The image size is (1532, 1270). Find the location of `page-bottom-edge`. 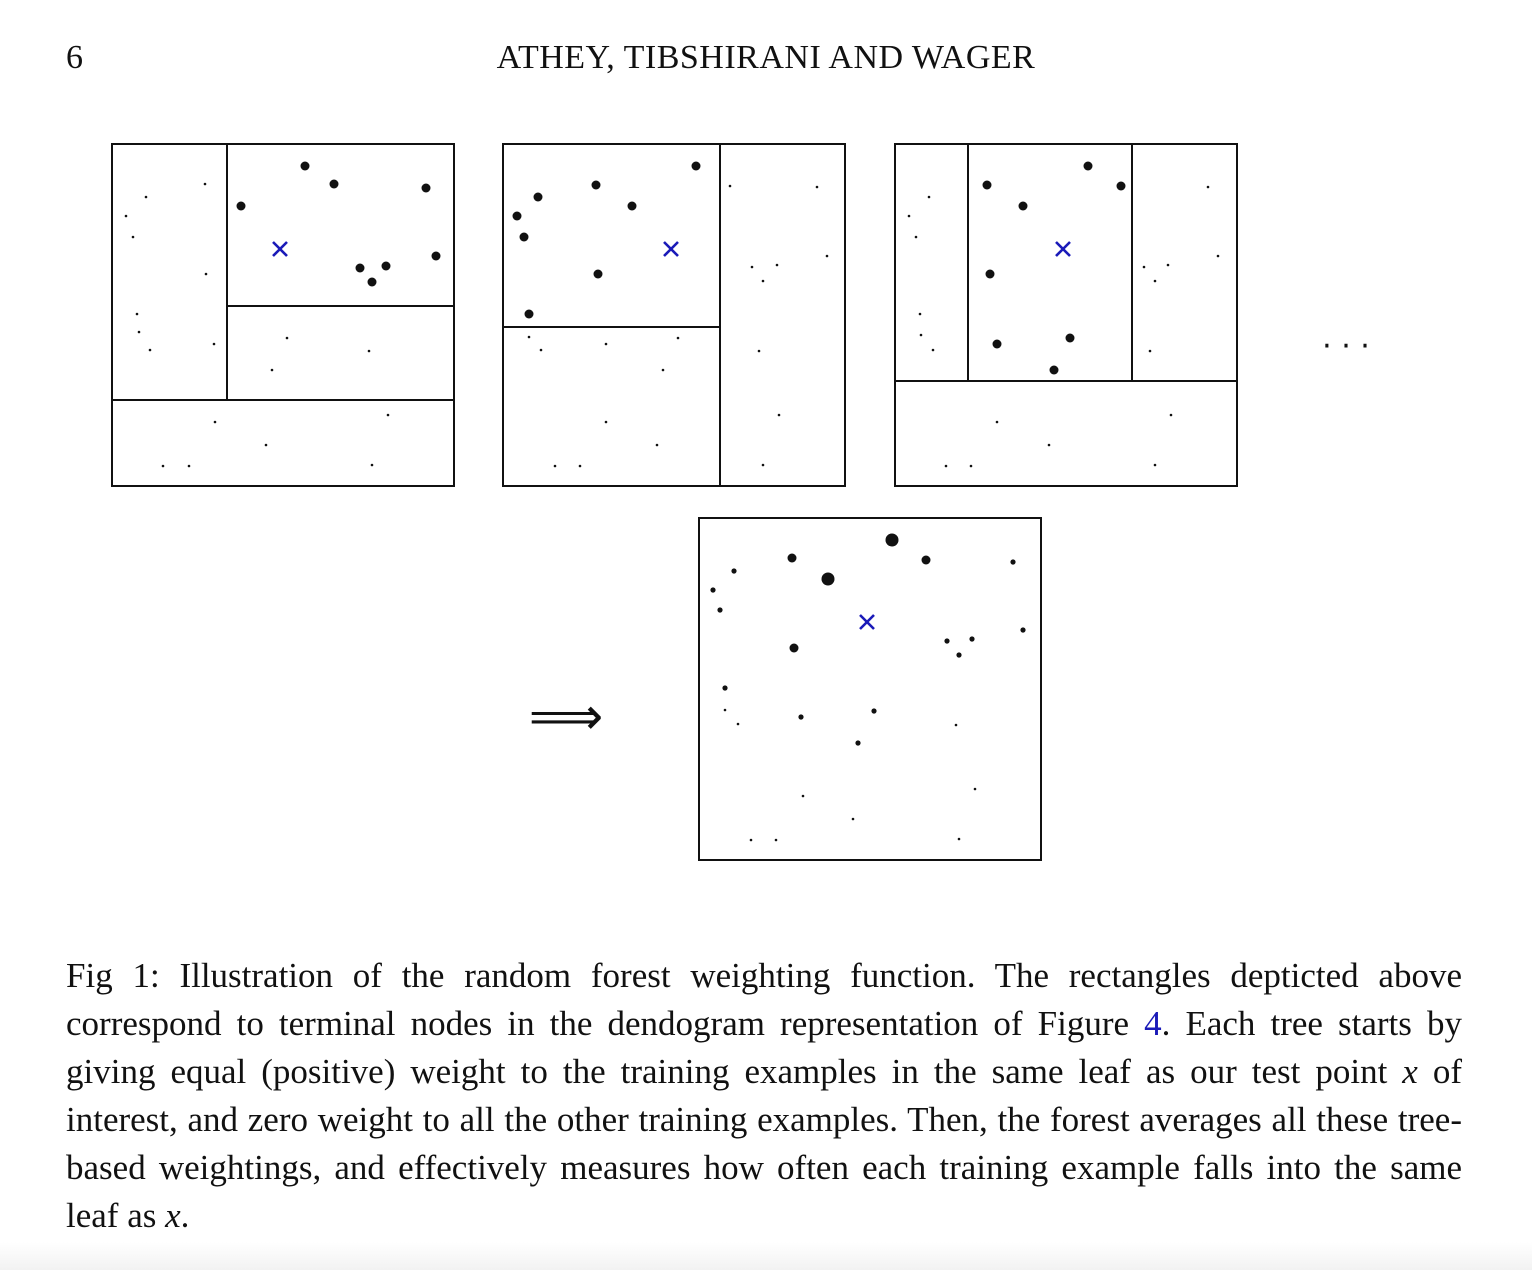

page-bottom-edge is located at coordinates (766, 1256).